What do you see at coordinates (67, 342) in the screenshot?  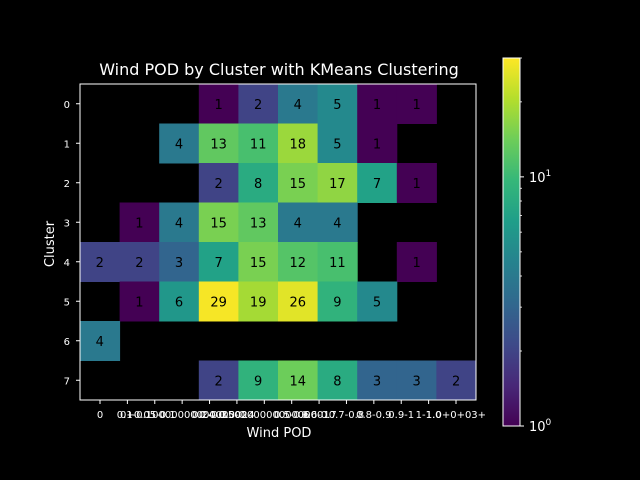 I see `y-tick-label: 6` at bounding box center [67, 342].